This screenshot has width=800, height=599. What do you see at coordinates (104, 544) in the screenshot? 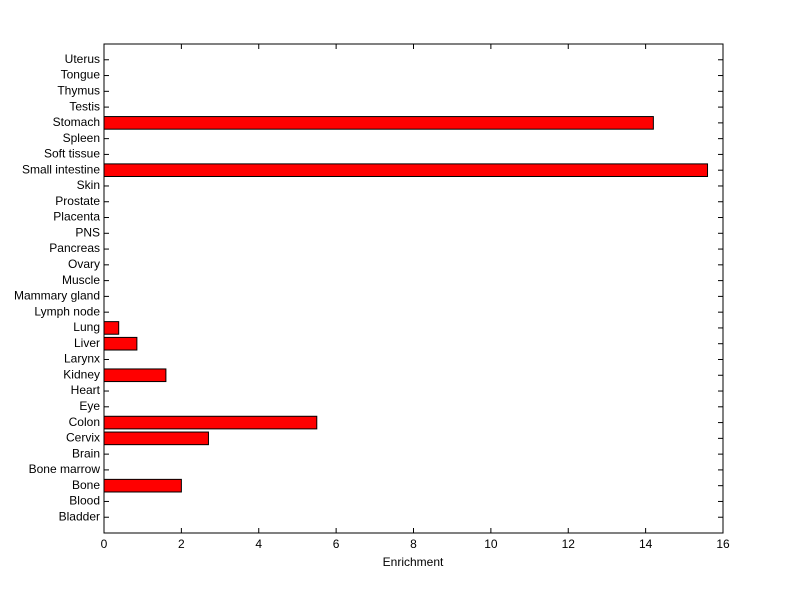
I see `x-tick-label: 0` at bounding box center [104, 544].